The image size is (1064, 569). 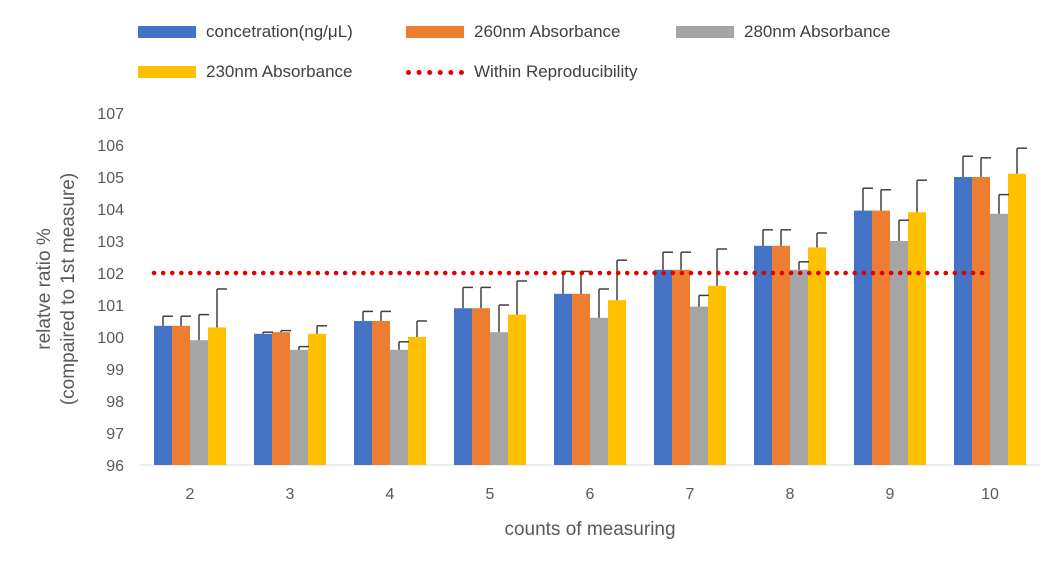 I want to click on y-axis-title-line-1: relatve ratio %, so click(x=44, y=289).